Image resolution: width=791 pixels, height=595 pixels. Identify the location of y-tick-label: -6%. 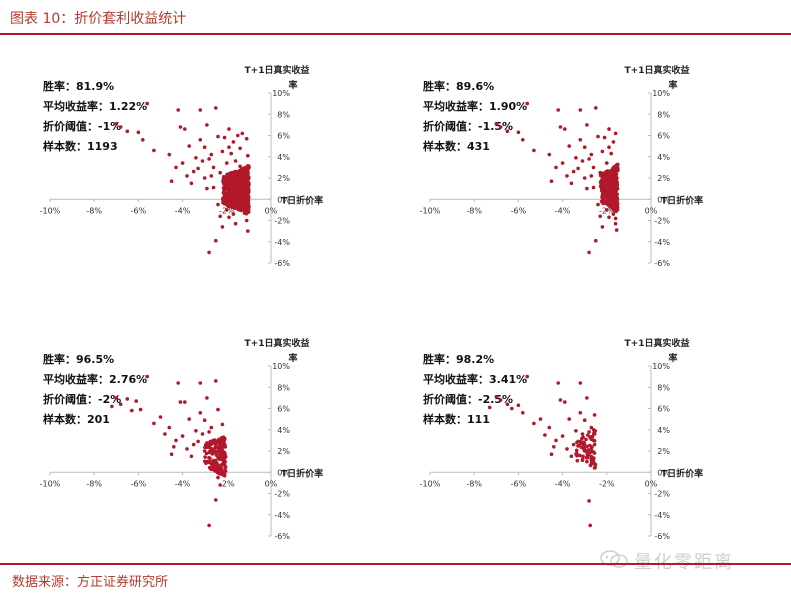
(282, 263).